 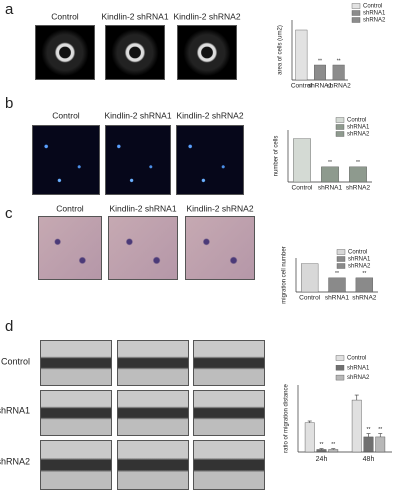 What do you see at coordinates (9, 9) in the screenshot?
I see `panel-label: a` at bounding box center [9, 9].